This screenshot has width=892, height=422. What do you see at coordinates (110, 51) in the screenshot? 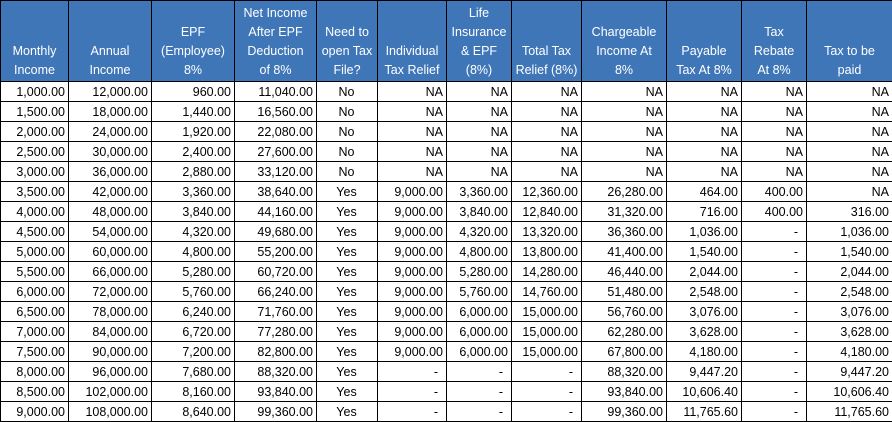
I see `header-line: Annual` at bounding box center [110, 51].